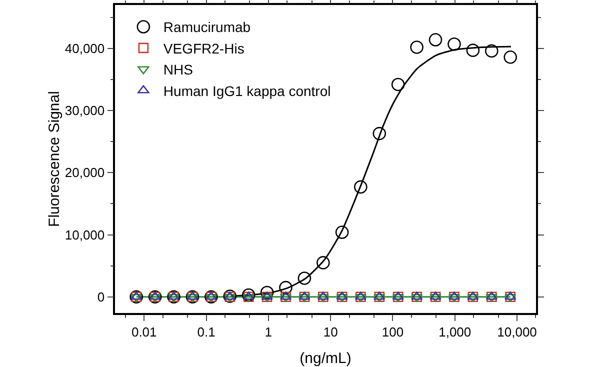  What do you see at coordinates (517, 332) in the screenshot?
I see `x-tick-label: 10,000` at bounding box center [517, 332].